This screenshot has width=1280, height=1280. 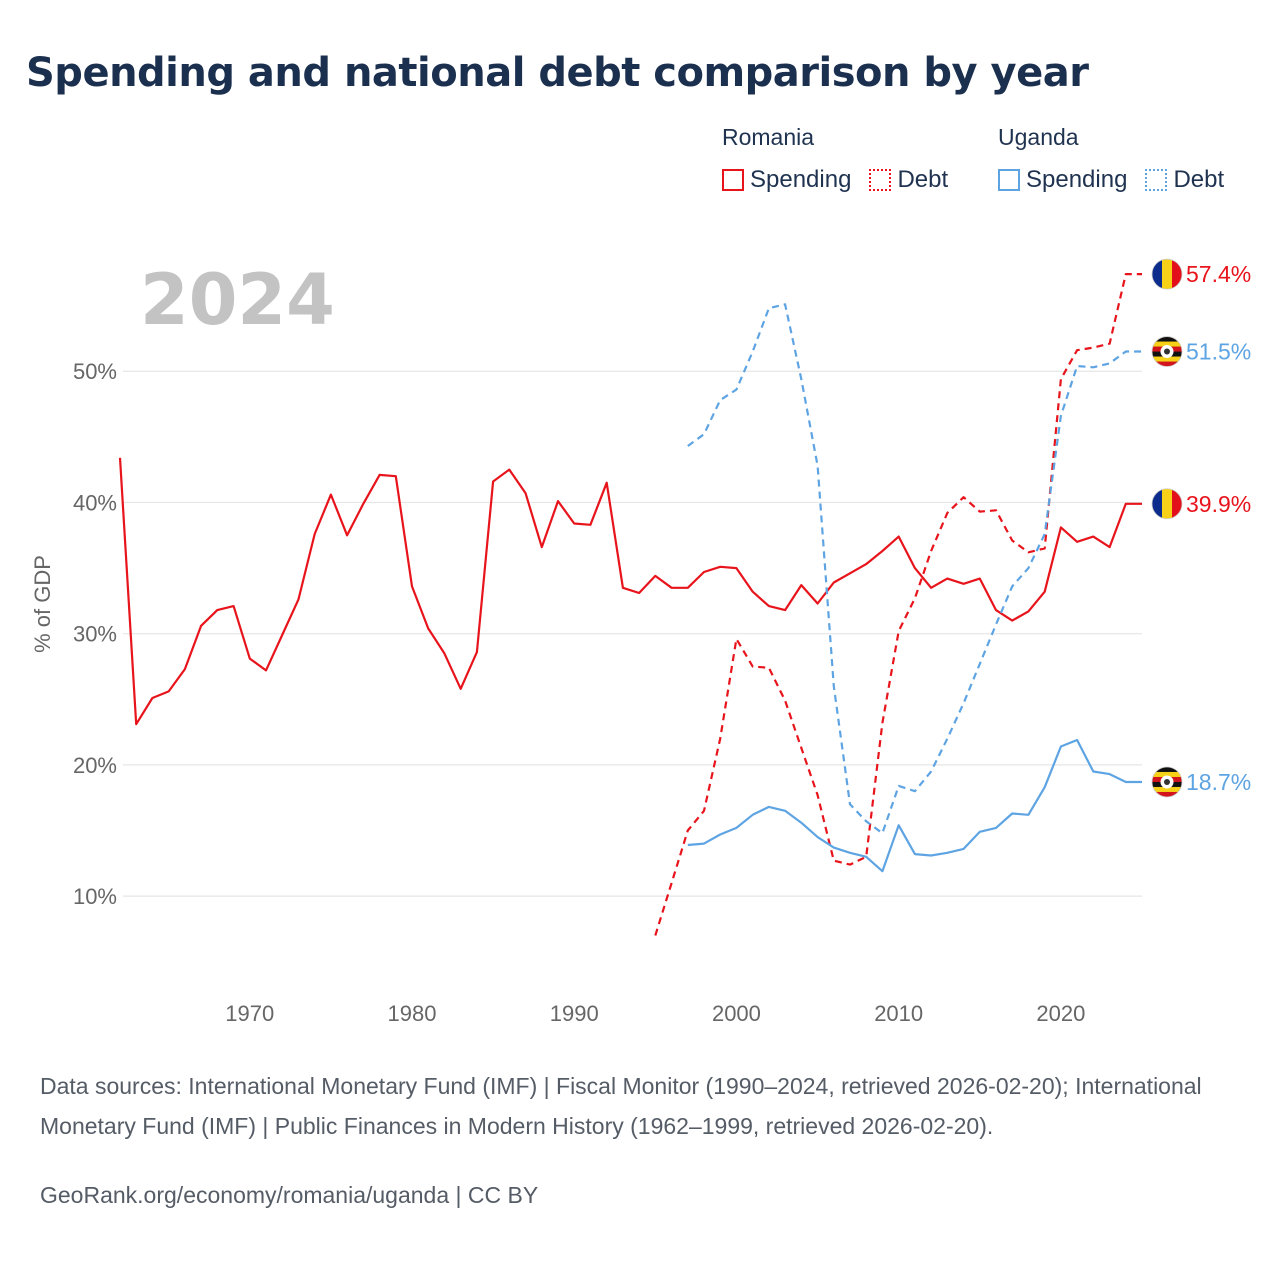 I want to click on y-axis-ticks: 10% 20% 30% 40% 50%, so click(x=95, y=634).